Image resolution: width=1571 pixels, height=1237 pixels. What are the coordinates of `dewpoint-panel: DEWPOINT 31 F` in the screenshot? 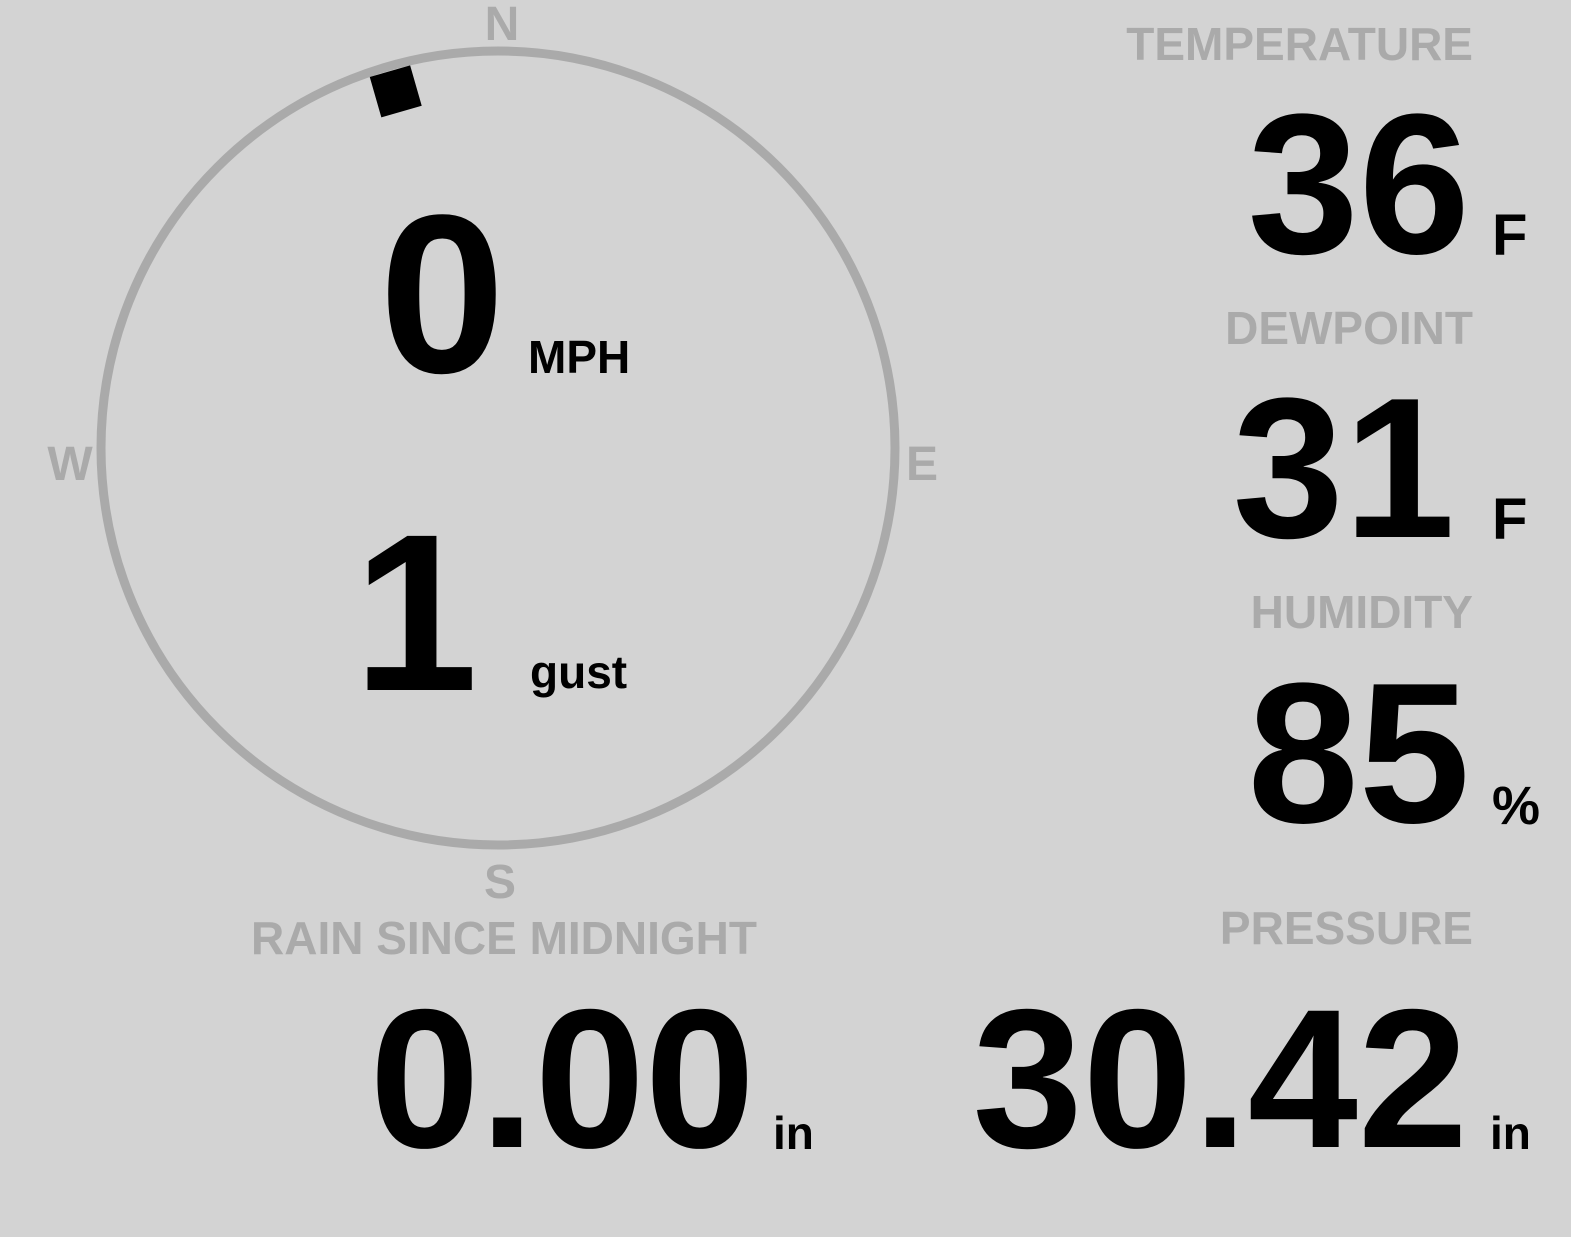 It's located at (1376, 441).